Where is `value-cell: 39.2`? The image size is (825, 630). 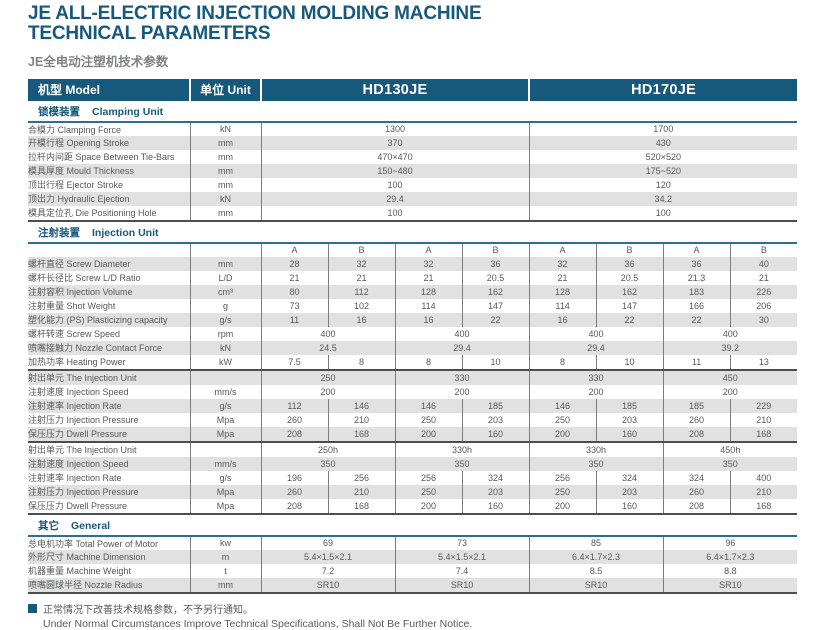
value-cell: 39.2 is located at coordinates (730, 347).